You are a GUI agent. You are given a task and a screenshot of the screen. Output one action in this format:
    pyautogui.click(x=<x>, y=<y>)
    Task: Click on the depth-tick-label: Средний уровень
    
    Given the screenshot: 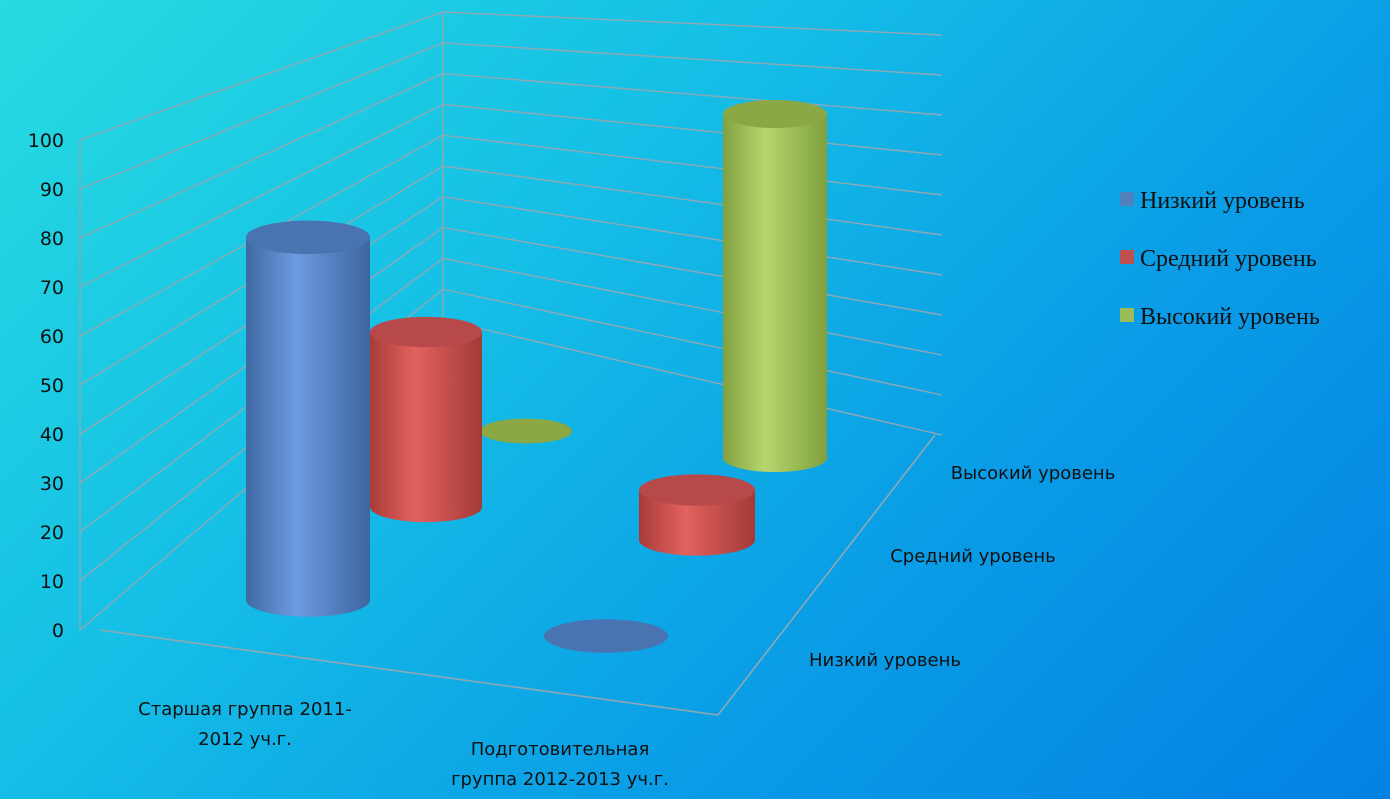 What is the action you would take?
    pyautogui.click(x=973, y=556)
    